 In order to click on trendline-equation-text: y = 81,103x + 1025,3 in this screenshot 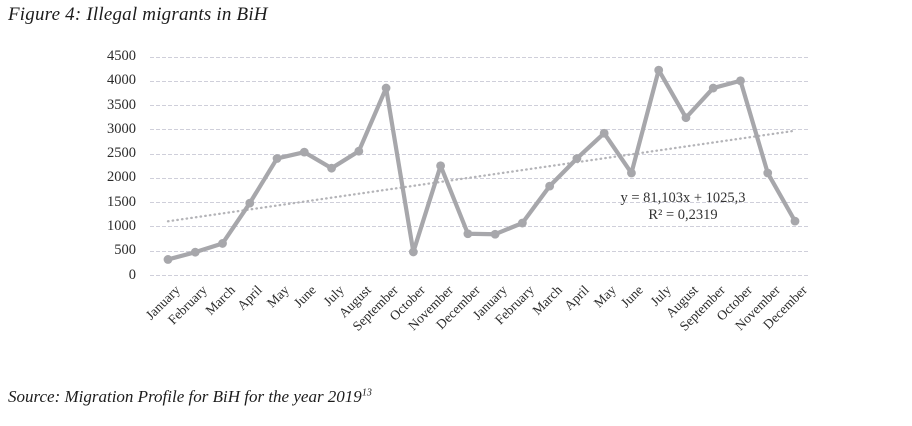, I will do `click(683, 198)`.